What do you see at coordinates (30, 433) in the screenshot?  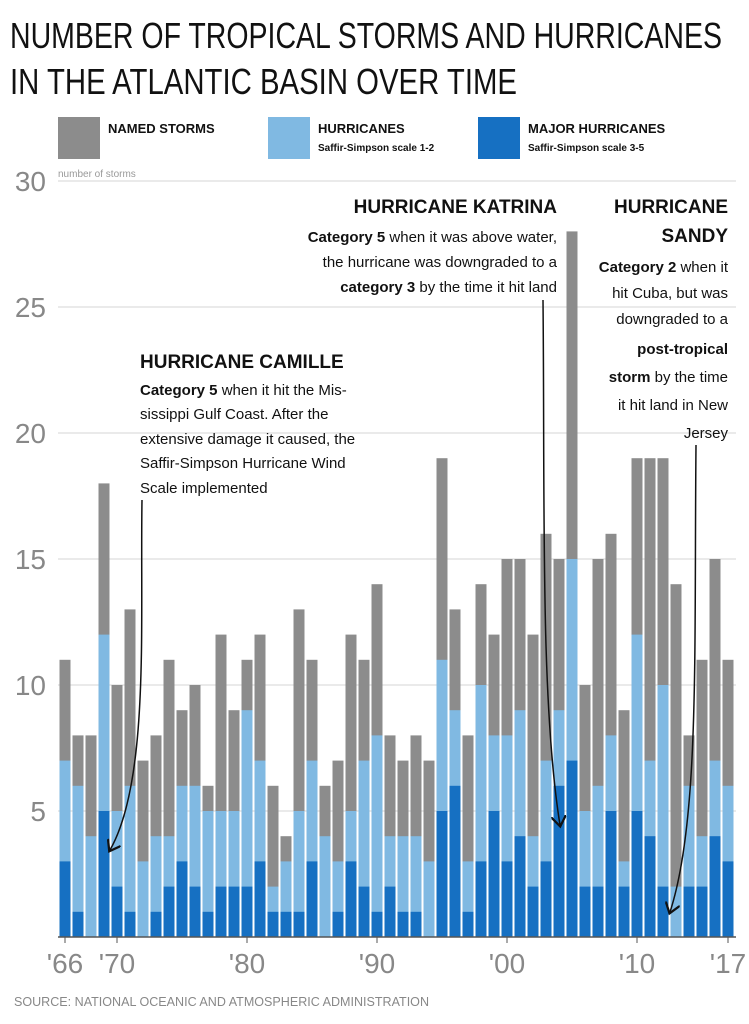 I see `y-tick-label: 20` at bounding box center [30, 433].